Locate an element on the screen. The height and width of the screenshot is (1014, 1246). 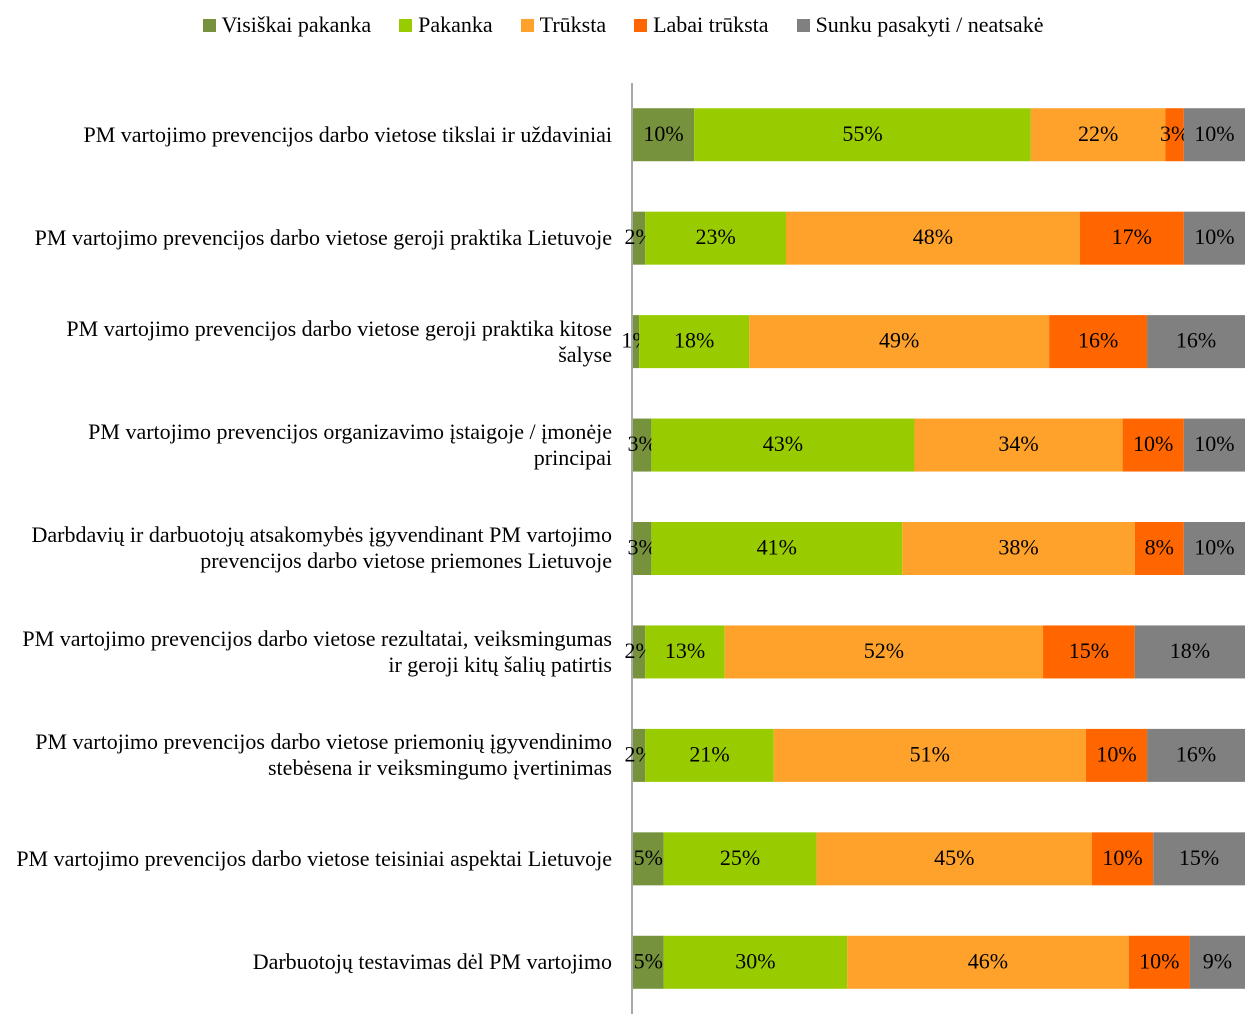
data-label: 48% is located at coordinates (933, 236).